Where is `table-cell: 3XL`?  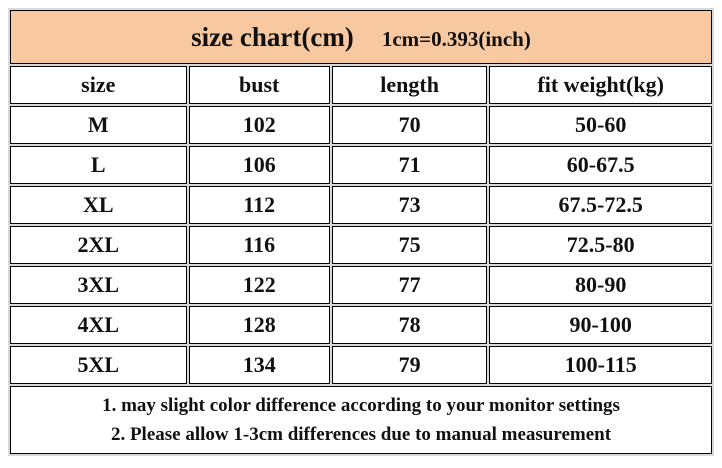 table-cell: 3XL is located at coordinates (98, 285).